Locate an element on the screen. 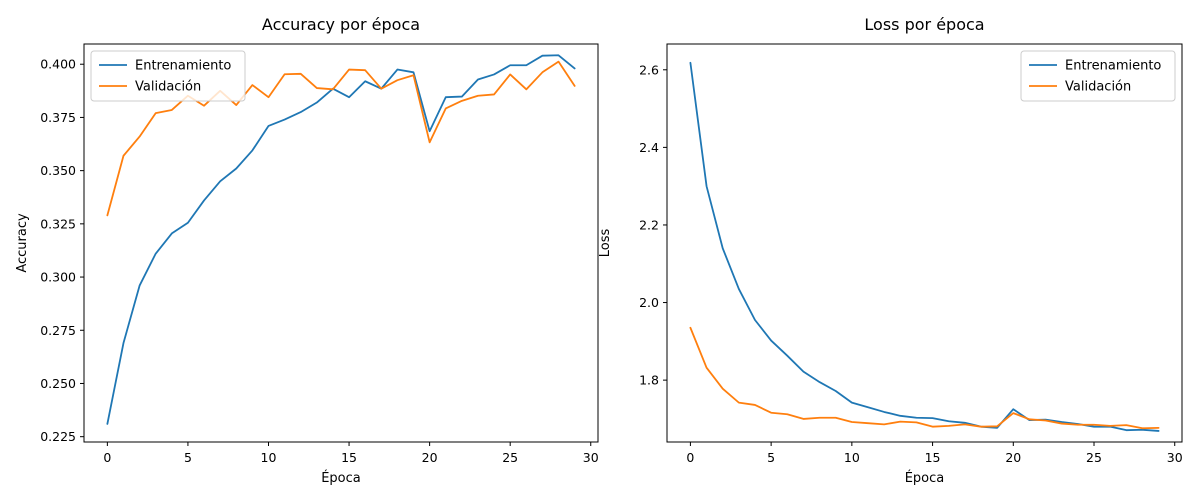 Image resolution: width=1200 pixels, height=500 pixels. y-tick-label: 0.275 is located at coordinates (58, 330).